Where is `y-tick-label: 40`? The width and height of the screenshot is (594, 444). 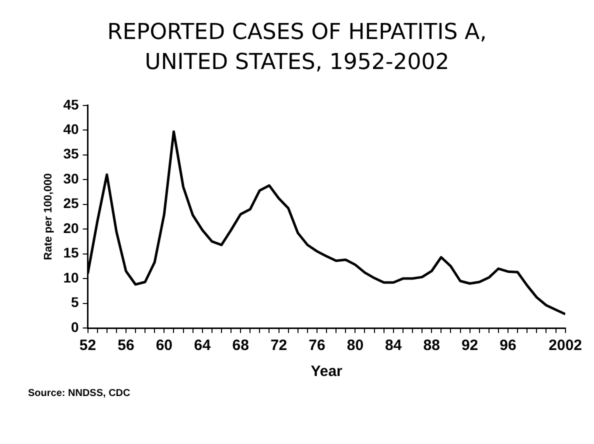 y-tick-label: 40 is located at coordinates (71, 128).